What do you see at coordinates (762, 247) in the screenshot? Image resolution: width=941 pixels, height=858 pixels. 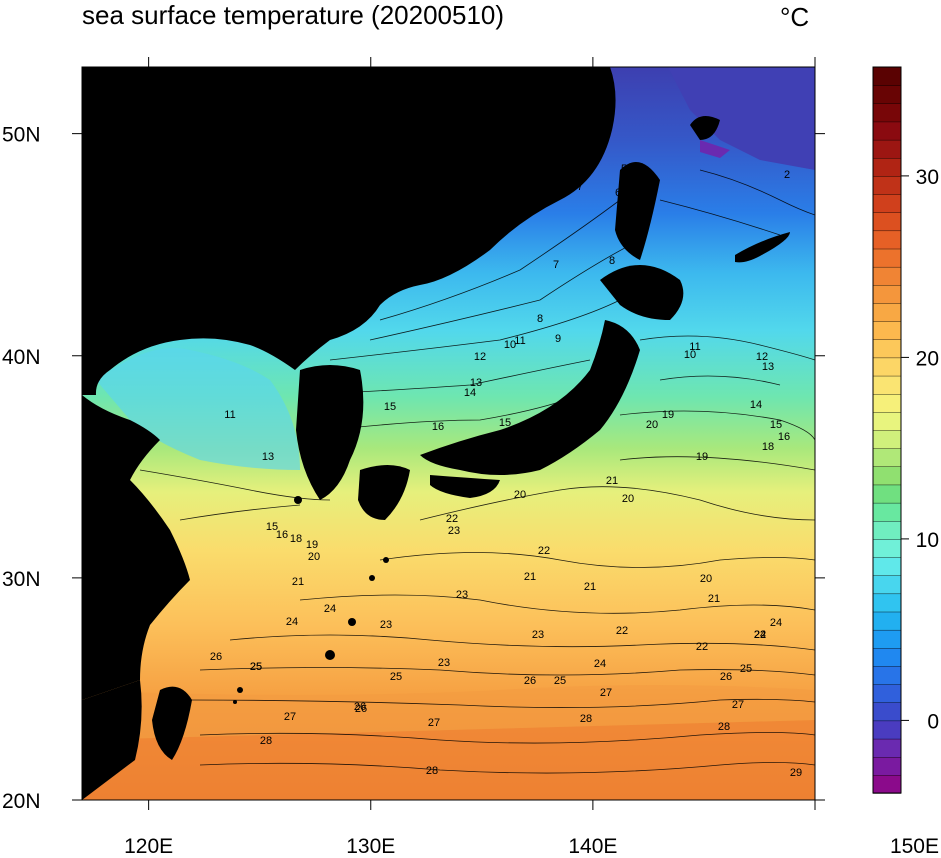 I see `kuril-islands` at bounding box center [762, 247].